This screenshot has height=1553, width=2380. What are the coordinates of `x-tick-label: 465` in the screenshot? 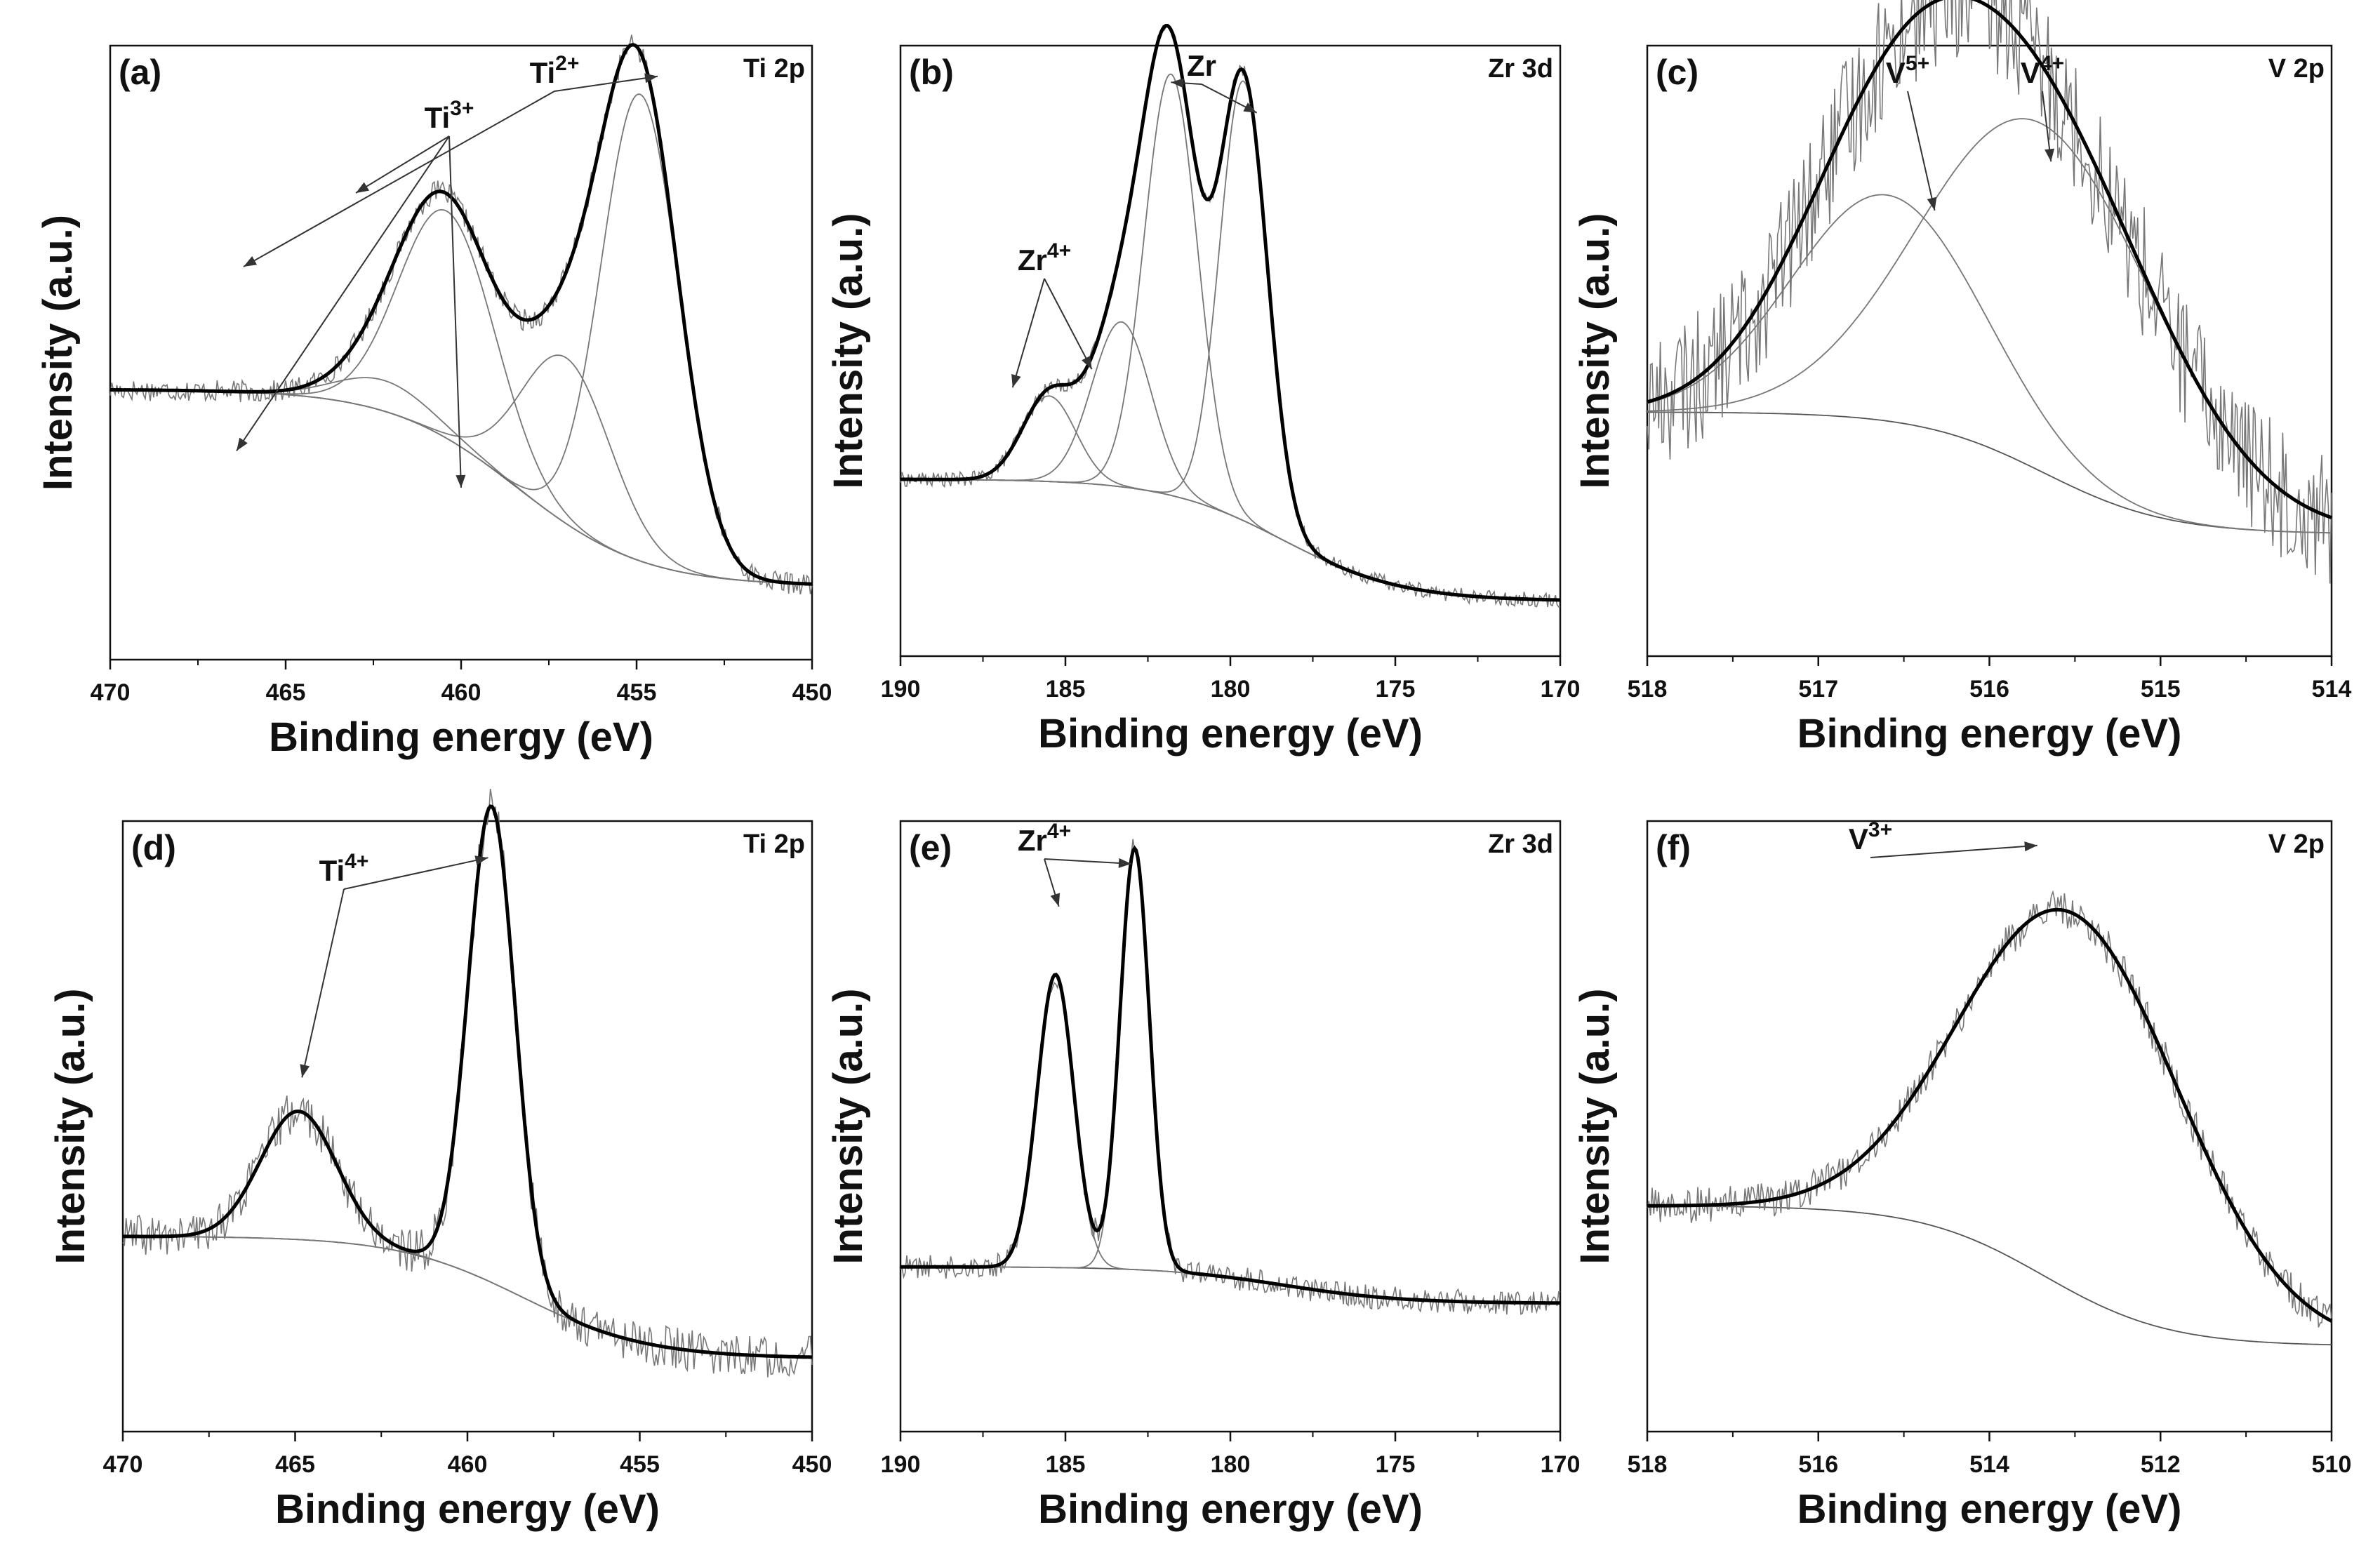 It's located at (286, 693).